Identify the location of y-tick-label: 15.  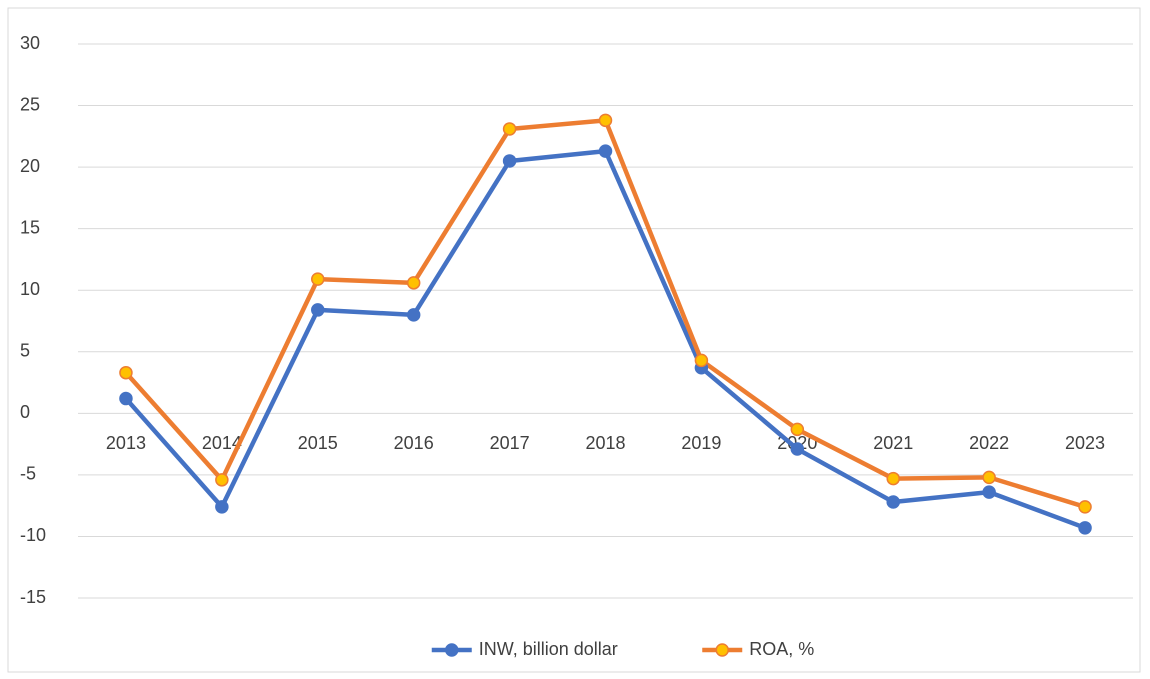
(30, 227).